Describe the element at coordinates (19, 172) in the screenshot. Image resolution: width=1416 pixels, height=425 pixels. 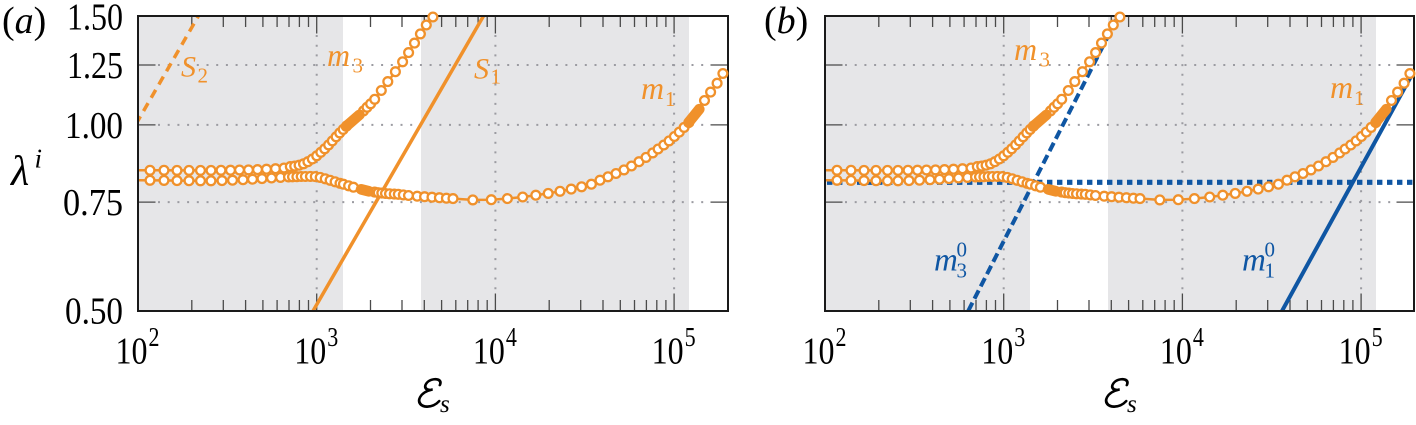
I see `svg-text: λ` at that location.